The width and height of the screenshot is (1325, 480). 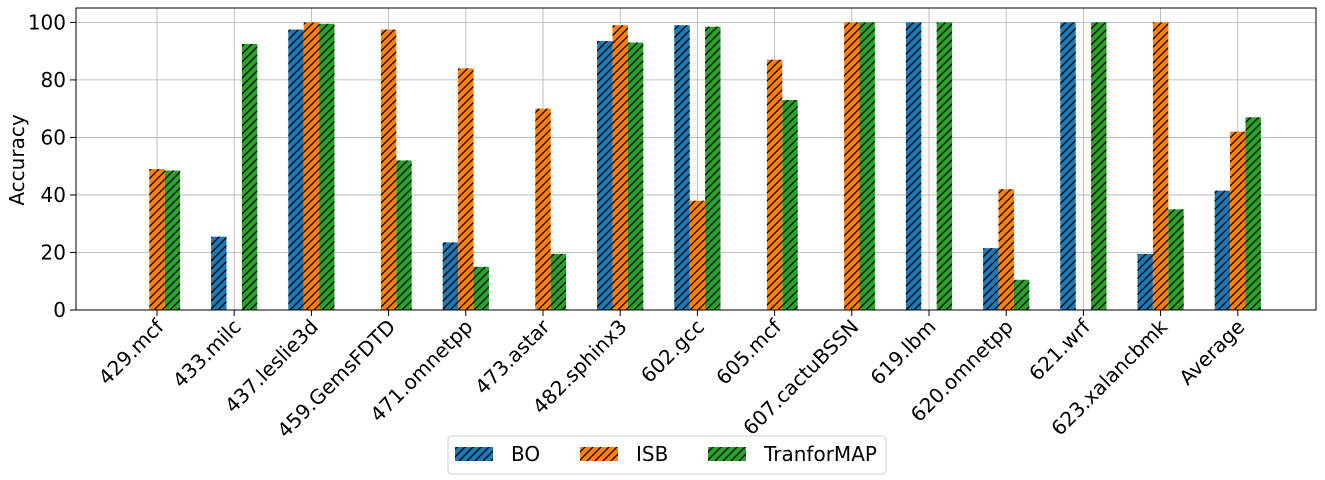 What do you see at coordinates (1059, 349) in the screenshot?
I see `x-tick-label: 621.wrf` at bounding box center [1059, 349].